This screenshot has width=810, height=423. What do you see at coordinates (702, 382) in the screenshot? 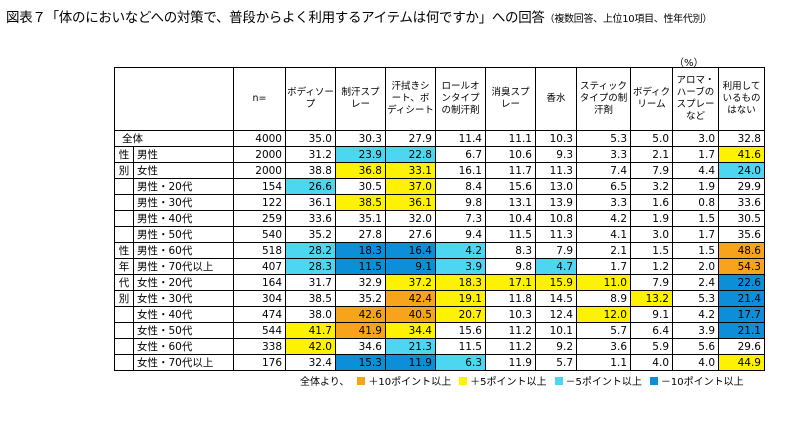
I see `legend-label-minus10: －10ポイント以上` at bounding box center [702, 382].